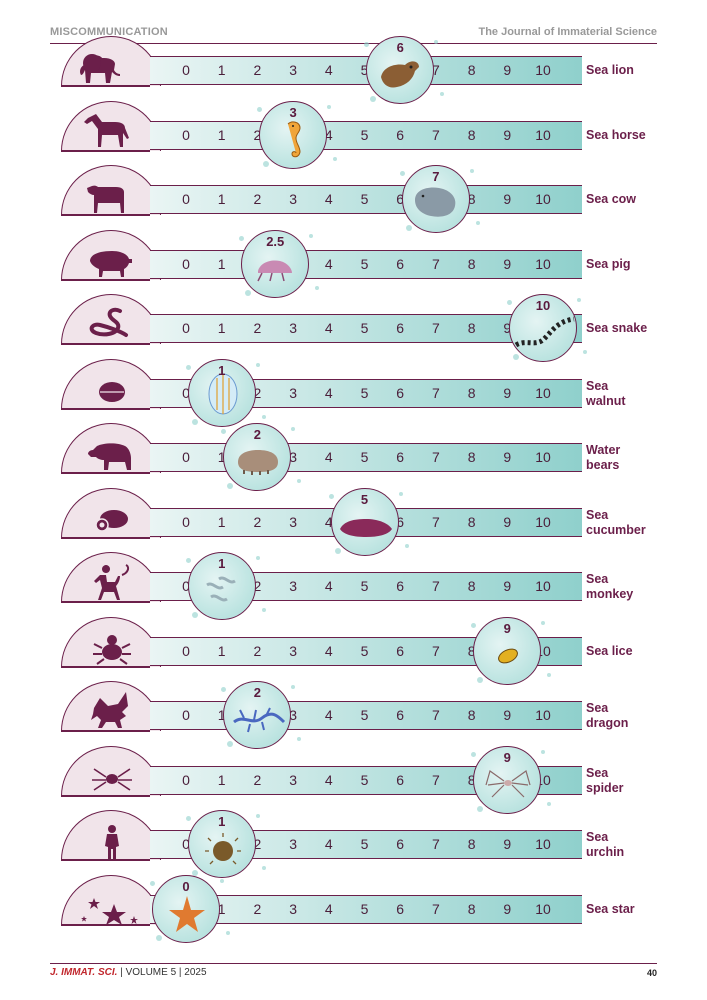 The width and height of the screenshot is (707, 1000). What do you see at coordinates (607, 723) in the screenshot?
I see `creature-name-line: dragon` at bounding box center [607, 723].